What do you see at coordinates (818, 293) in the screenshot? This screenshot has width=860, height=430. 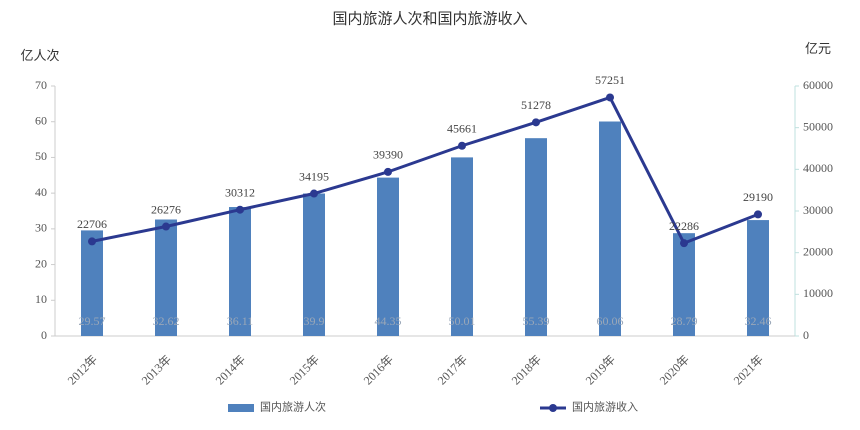 I see `y2-tick-label: 10000` at bounding box center [818, 293].